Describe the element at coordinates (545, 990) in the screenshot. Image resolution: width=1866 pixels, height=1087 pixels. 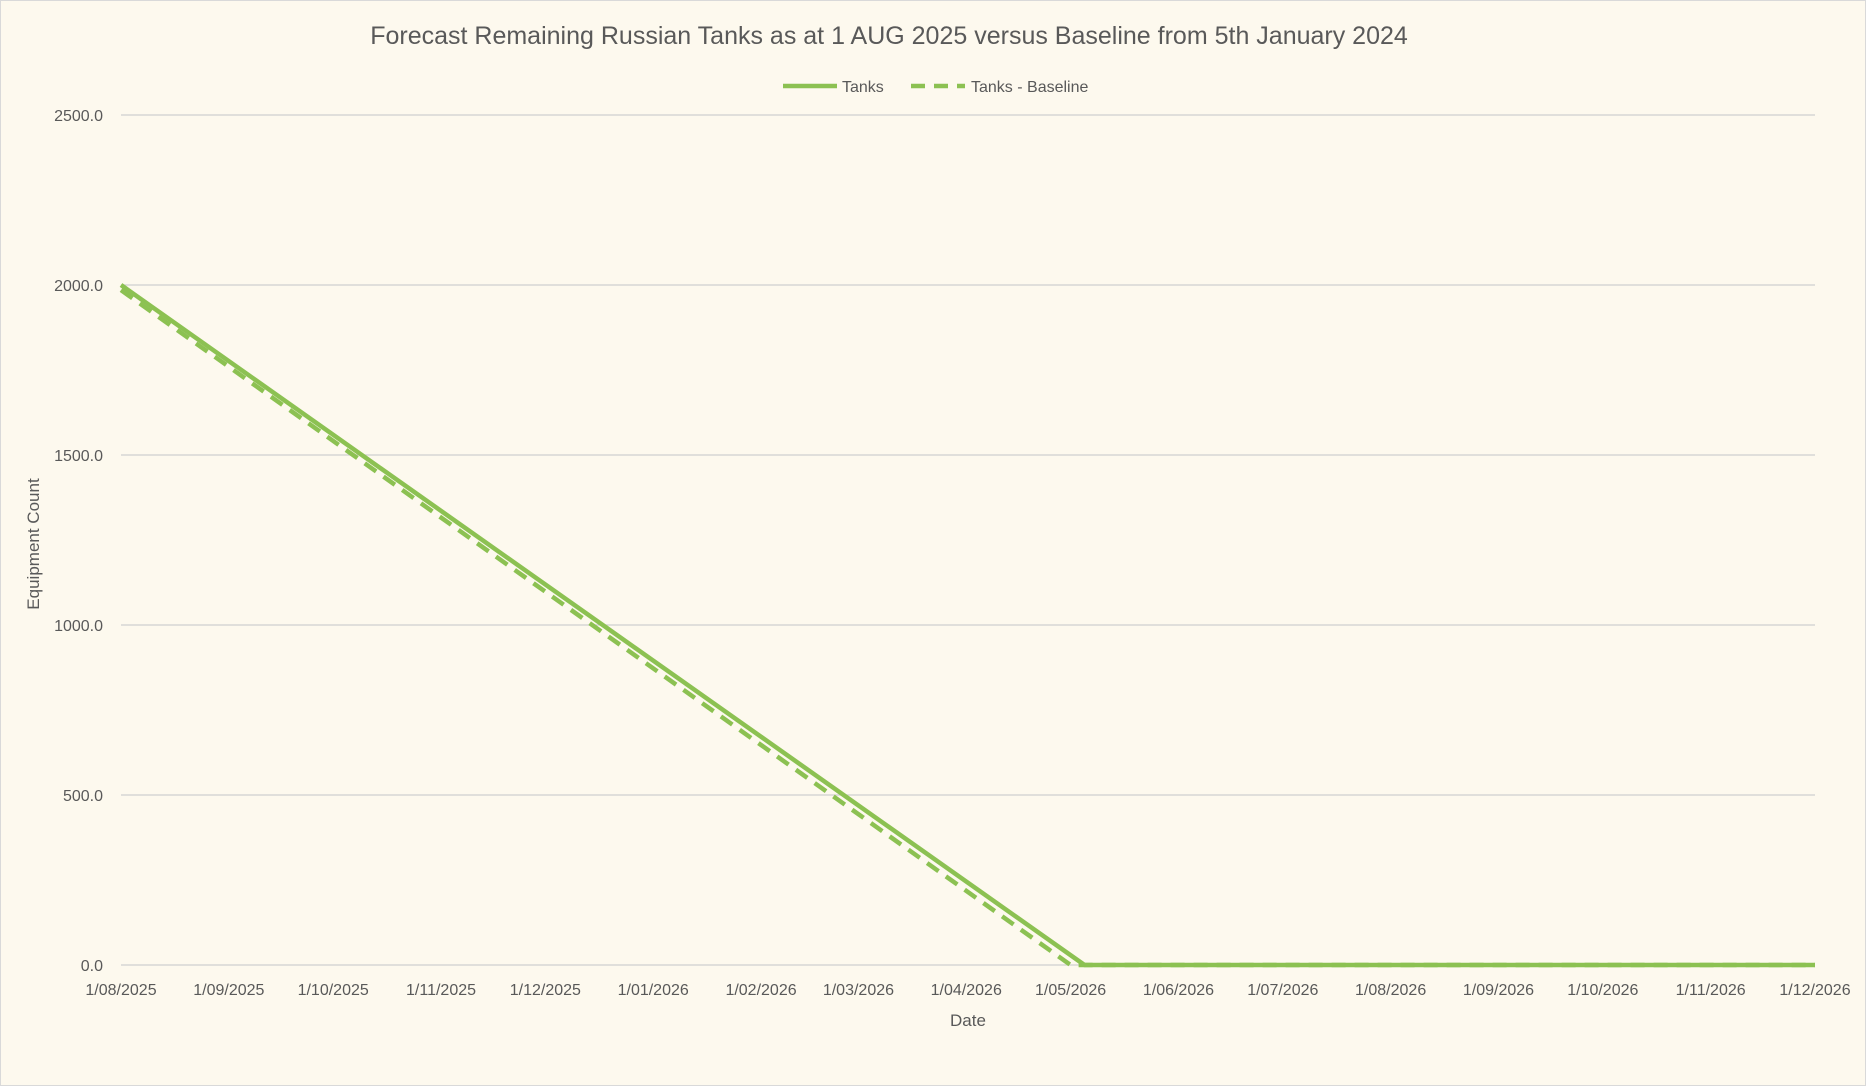
I see `x-tick-label: 1/12/2025` at that location.